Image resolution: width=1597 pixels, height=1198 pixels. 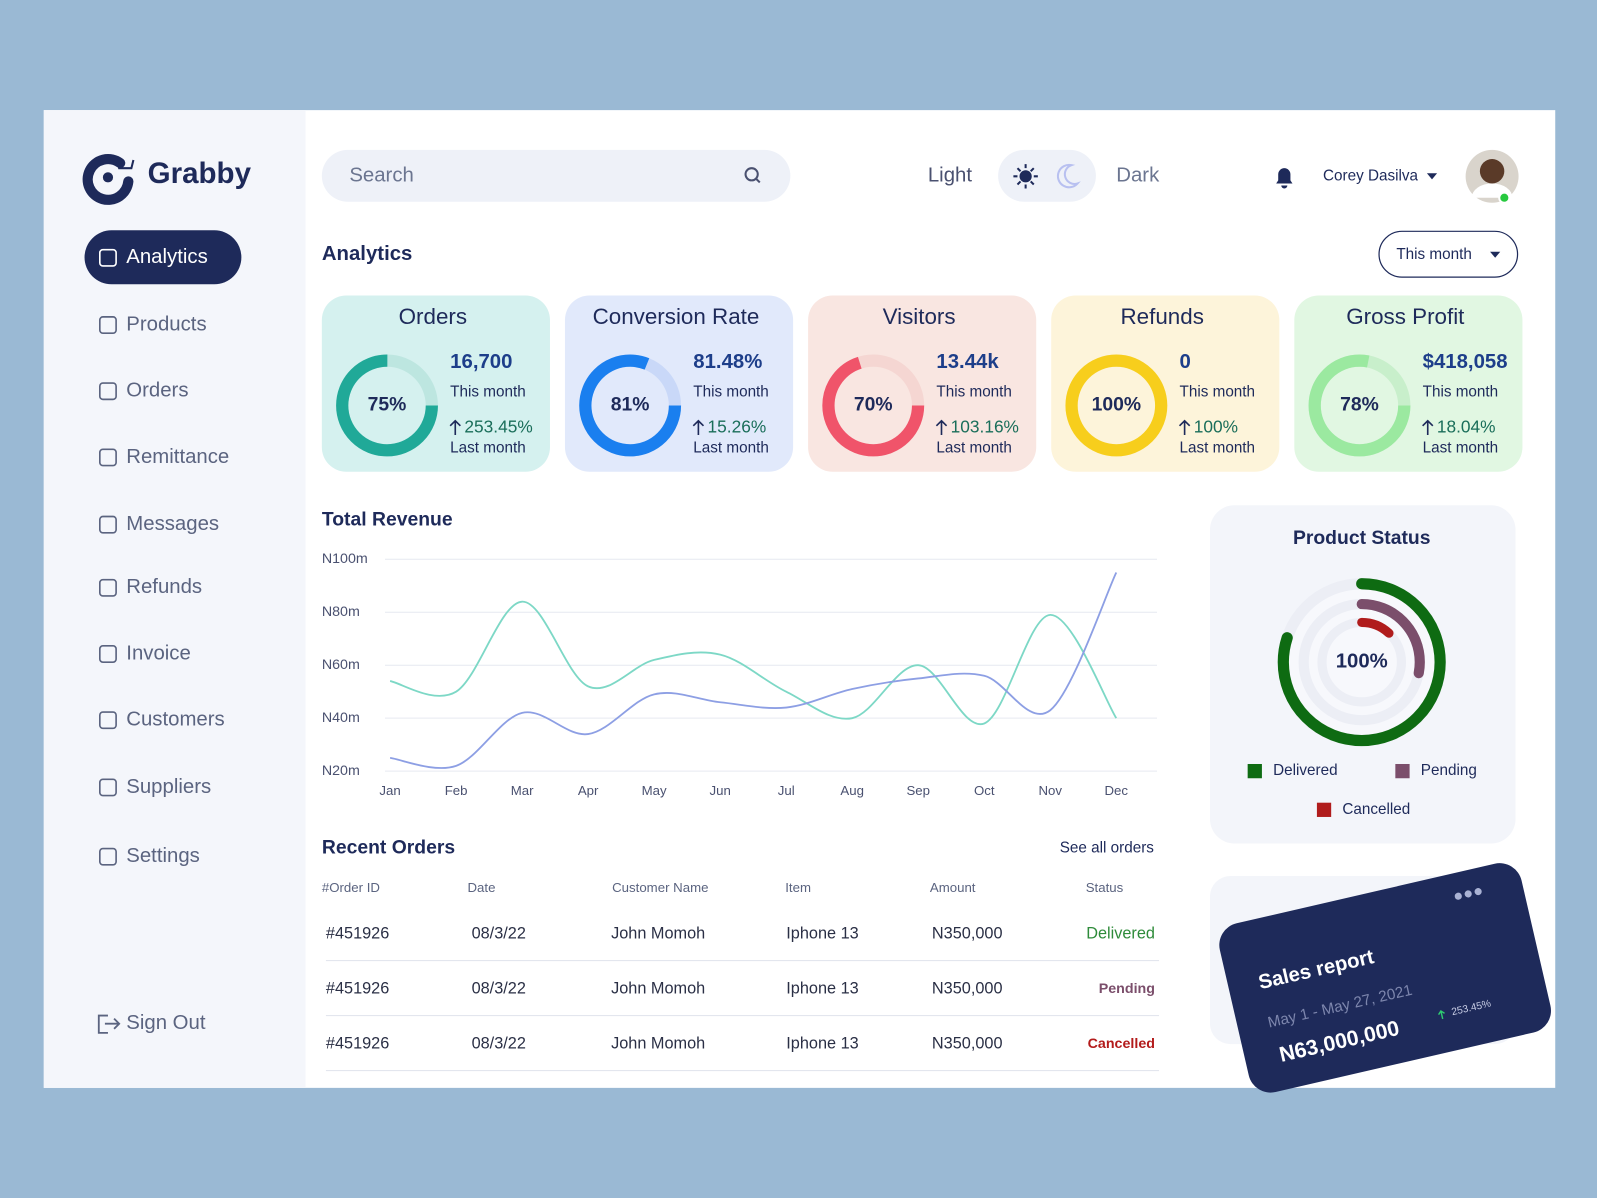 I want to click on donut-label: 100%, so click(x=1116, y=405).